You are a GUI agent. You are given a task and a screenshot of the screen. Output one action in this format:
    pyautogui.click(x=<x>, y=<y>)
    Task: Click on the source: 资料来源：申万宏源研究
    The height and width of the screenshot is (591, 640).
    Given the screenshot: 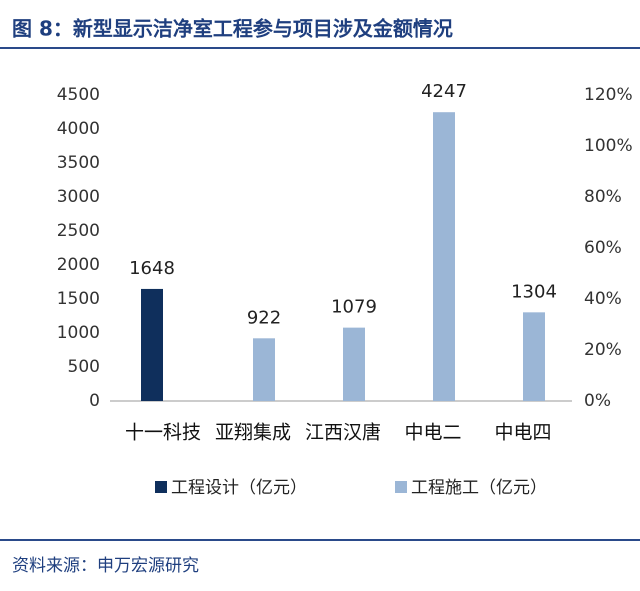 What is the action you would take?
    pyautogui.click(x=105, y=566)
    